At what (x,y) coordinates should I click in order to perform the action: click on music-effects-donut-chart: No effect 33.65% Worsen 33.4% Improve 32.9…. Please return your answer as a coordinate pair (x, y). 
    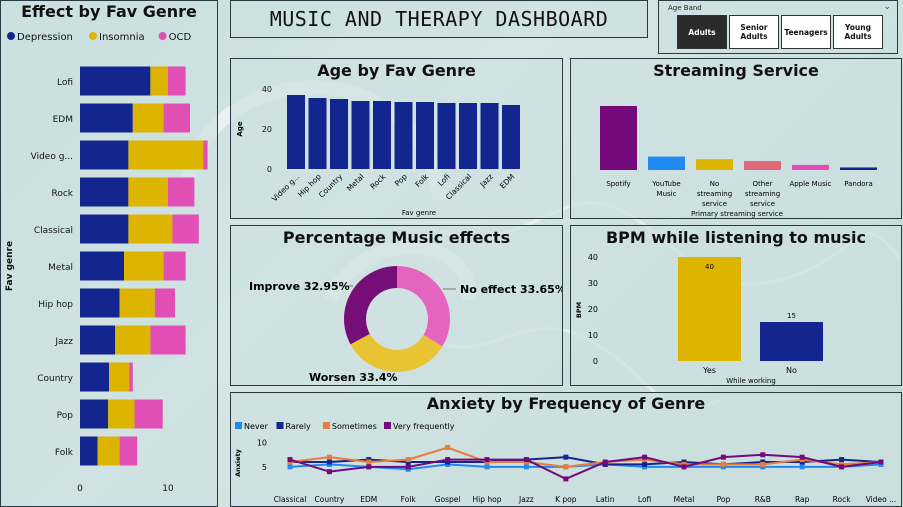
    Looking at the image, I should click on (405, 325).